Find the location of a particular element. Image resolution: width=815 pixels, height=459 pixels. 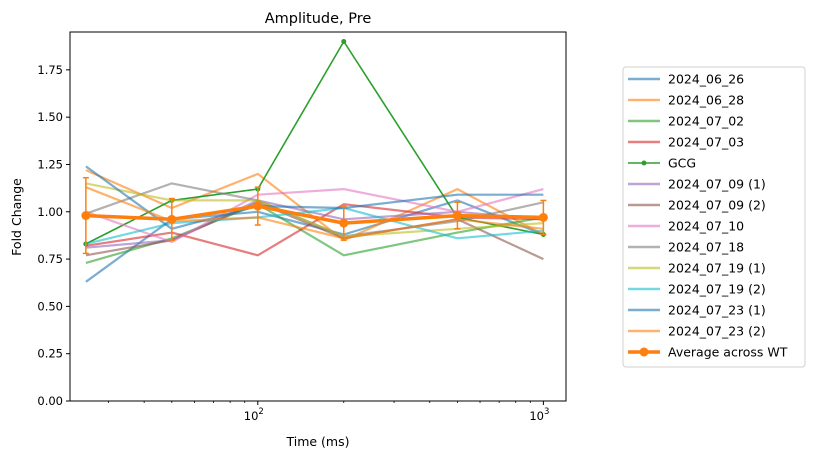

x-tick-label: 10³ is located at coordinates (539, 415).